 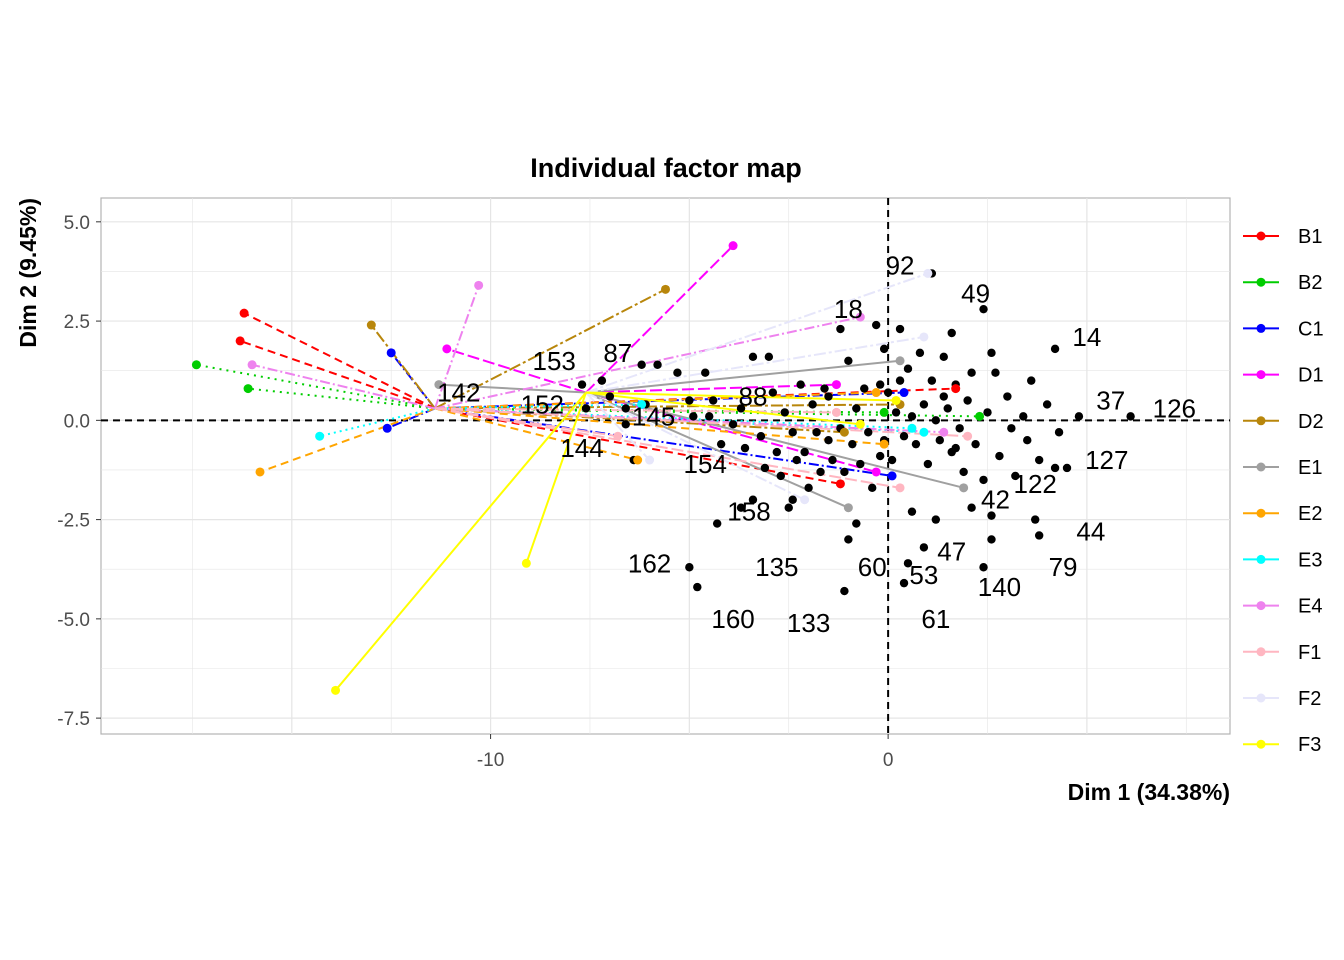 I want to click on point-label: 44, so click(x=1090, y=532).